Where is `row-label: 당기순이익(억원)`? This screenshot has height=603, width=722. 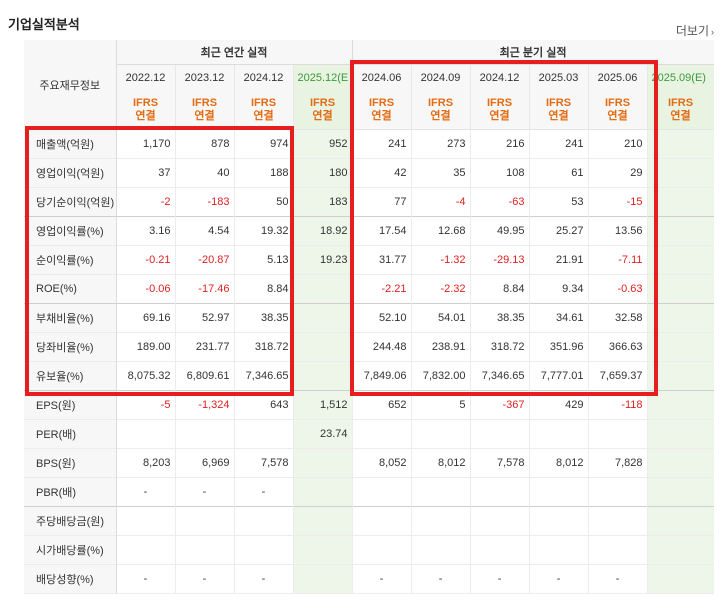
row-label: 당기순이익(억원) is located at coordinates (70, 202).